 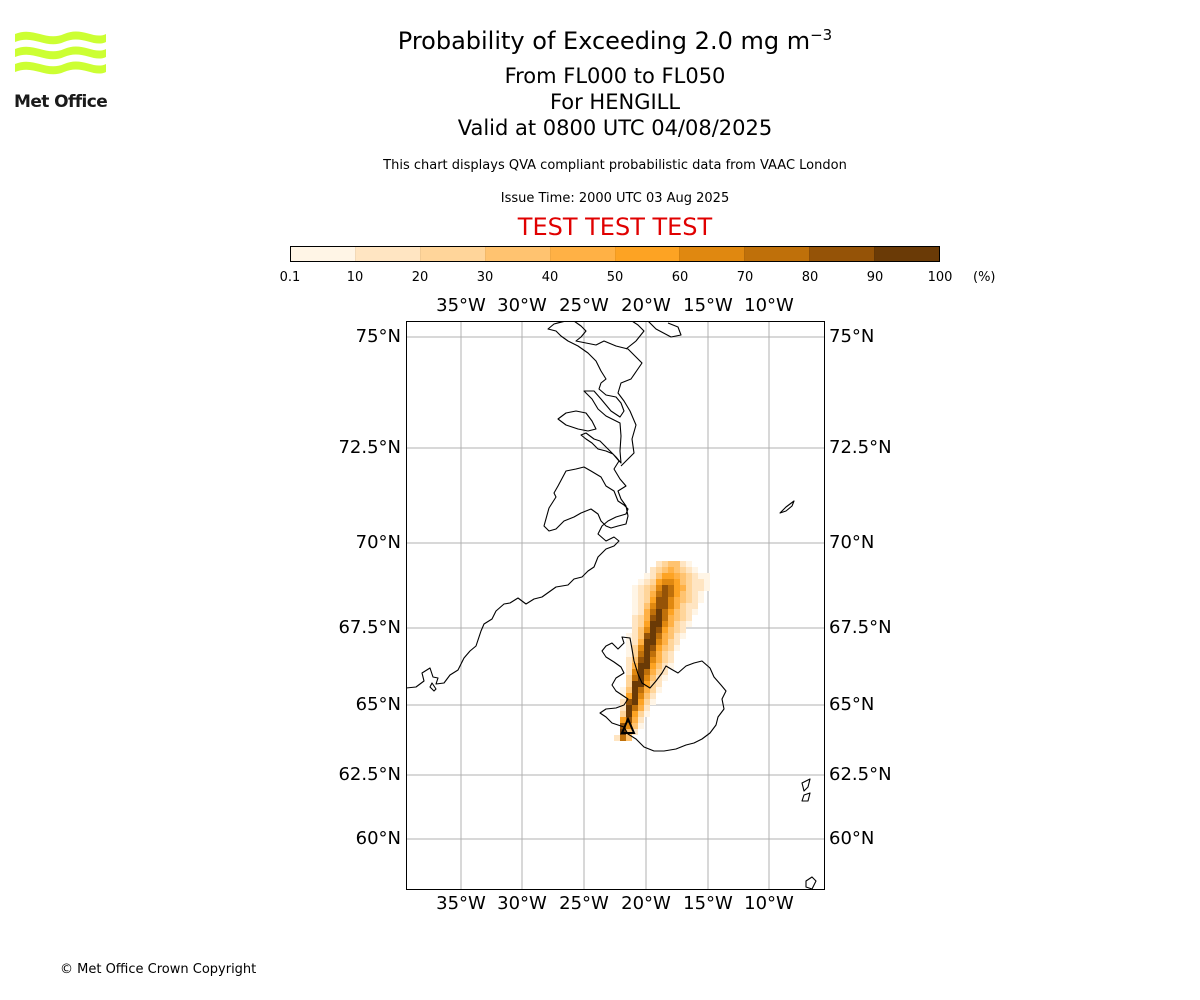 What do you see at coordinates (615, 76) in the screenshot?
I see `level-range: From FL000 to FL050` at bounding box center [615, 76].